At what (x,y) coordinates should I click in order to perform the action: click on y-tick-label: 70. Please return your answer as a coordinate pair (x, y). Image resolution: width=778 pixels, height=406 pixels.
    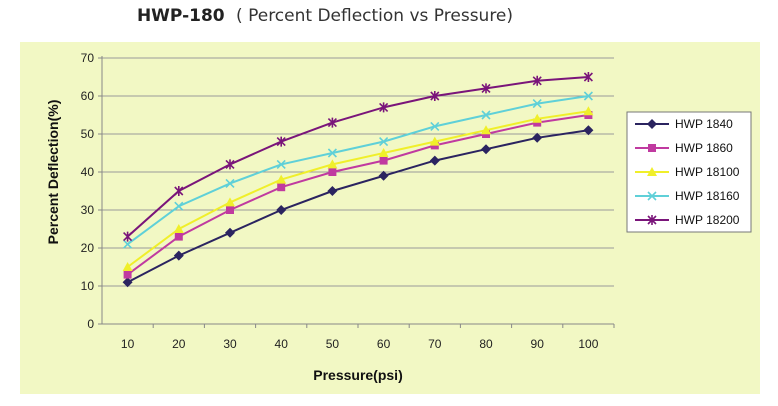
    Looking at the image, I should click on (88, 58).